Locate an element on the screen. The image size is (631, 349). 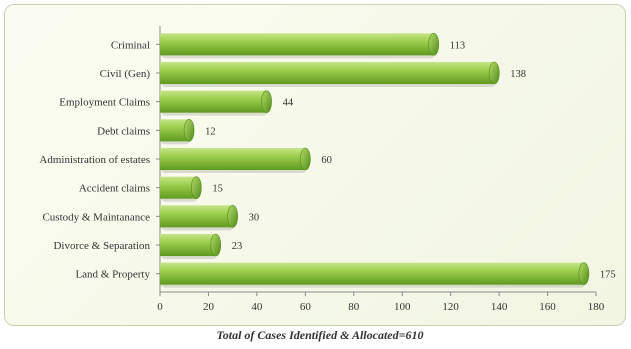
category-label: Land & Property is located at coordinates (112, 275).